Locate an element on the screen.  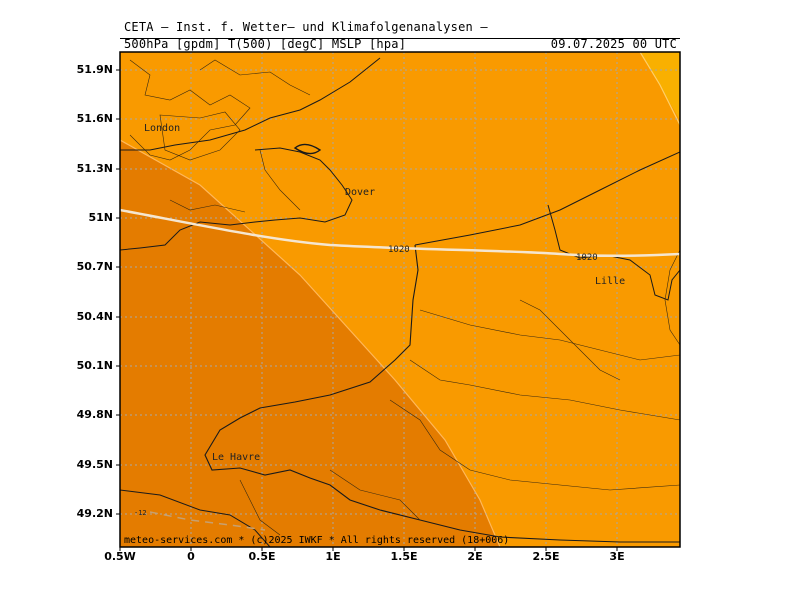
lon-label: 2E is located at coordinates (475, 556).